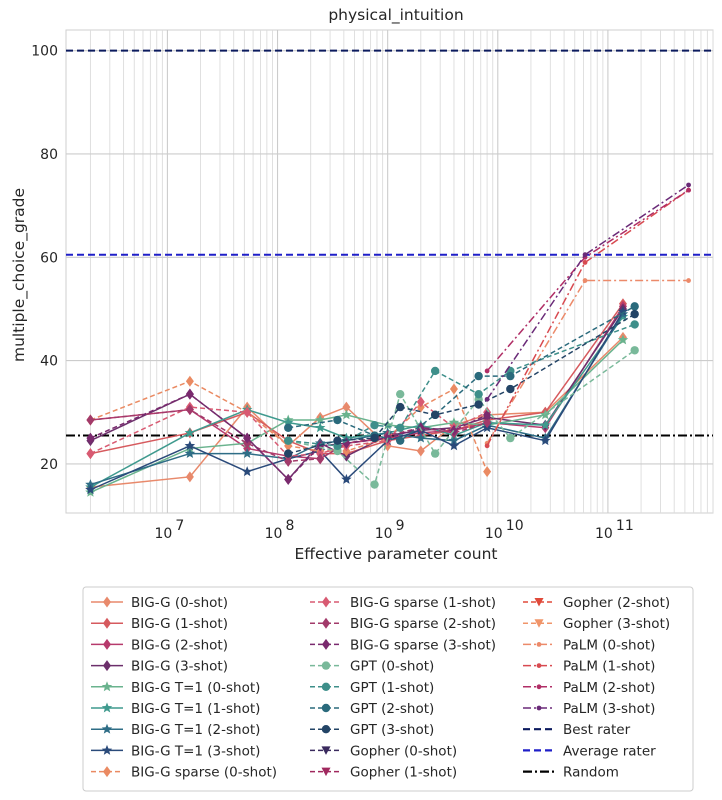 This screenshot has height=800, width=722. I want to click on legend-label: GPT (3-shot), so click(392, 730).